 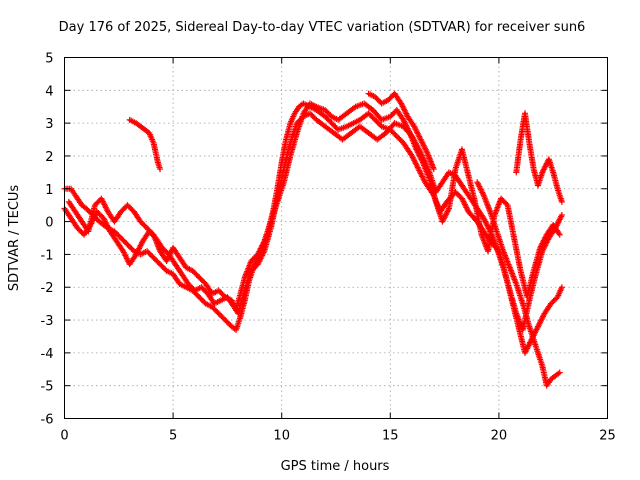 I want to click on y-tick-label: 2, so click(x=49, y=157).